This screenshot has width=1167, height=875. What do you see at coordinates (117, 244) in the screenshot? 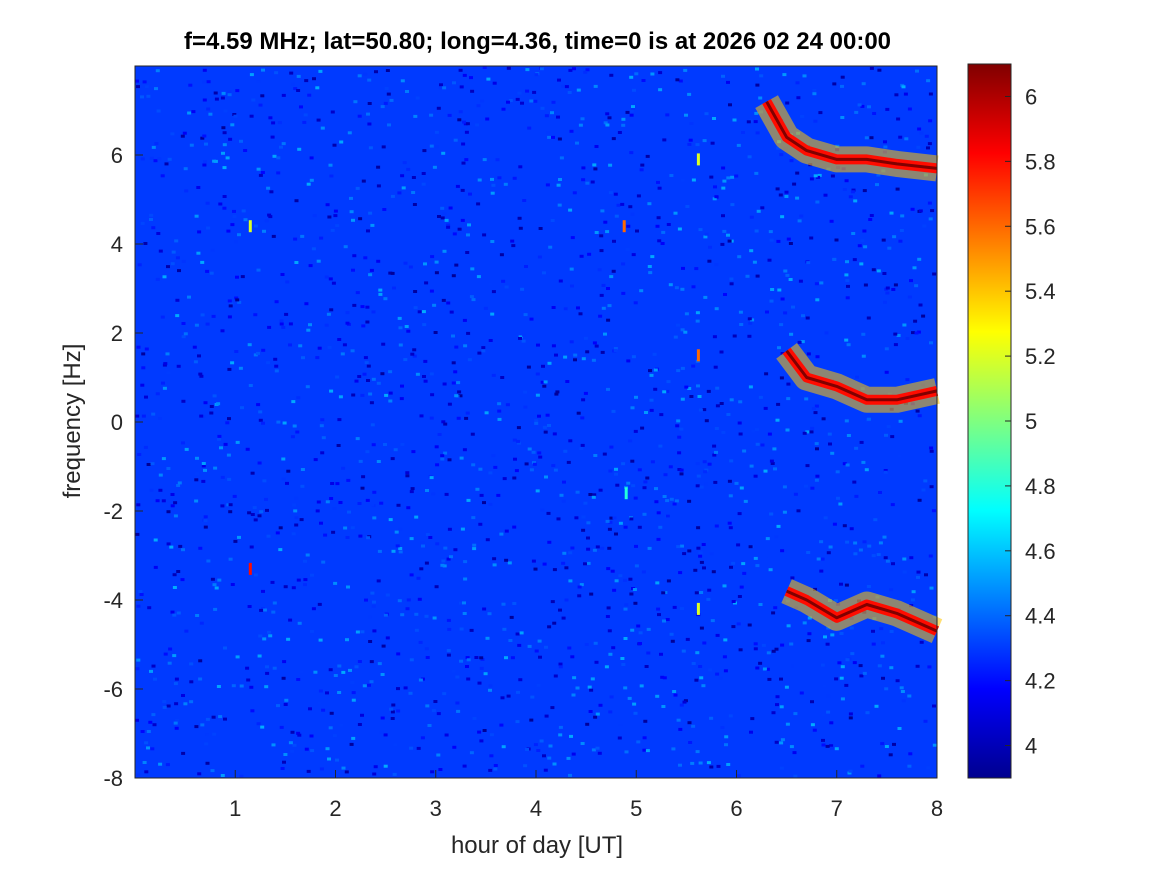
I see `y-tick-label: 4` at bounding box center [117, 244].